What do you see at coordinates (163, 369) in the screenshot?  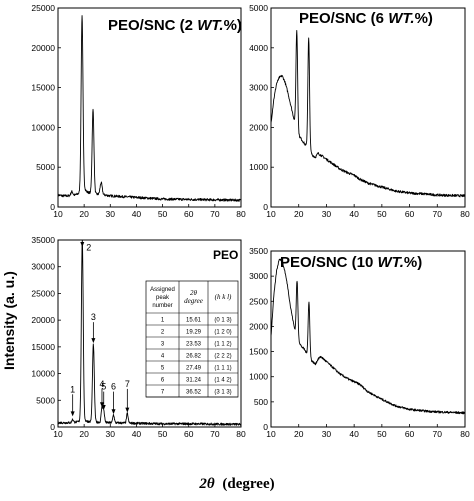 I see `table-cell: 5` at bounding box center [163, 369].